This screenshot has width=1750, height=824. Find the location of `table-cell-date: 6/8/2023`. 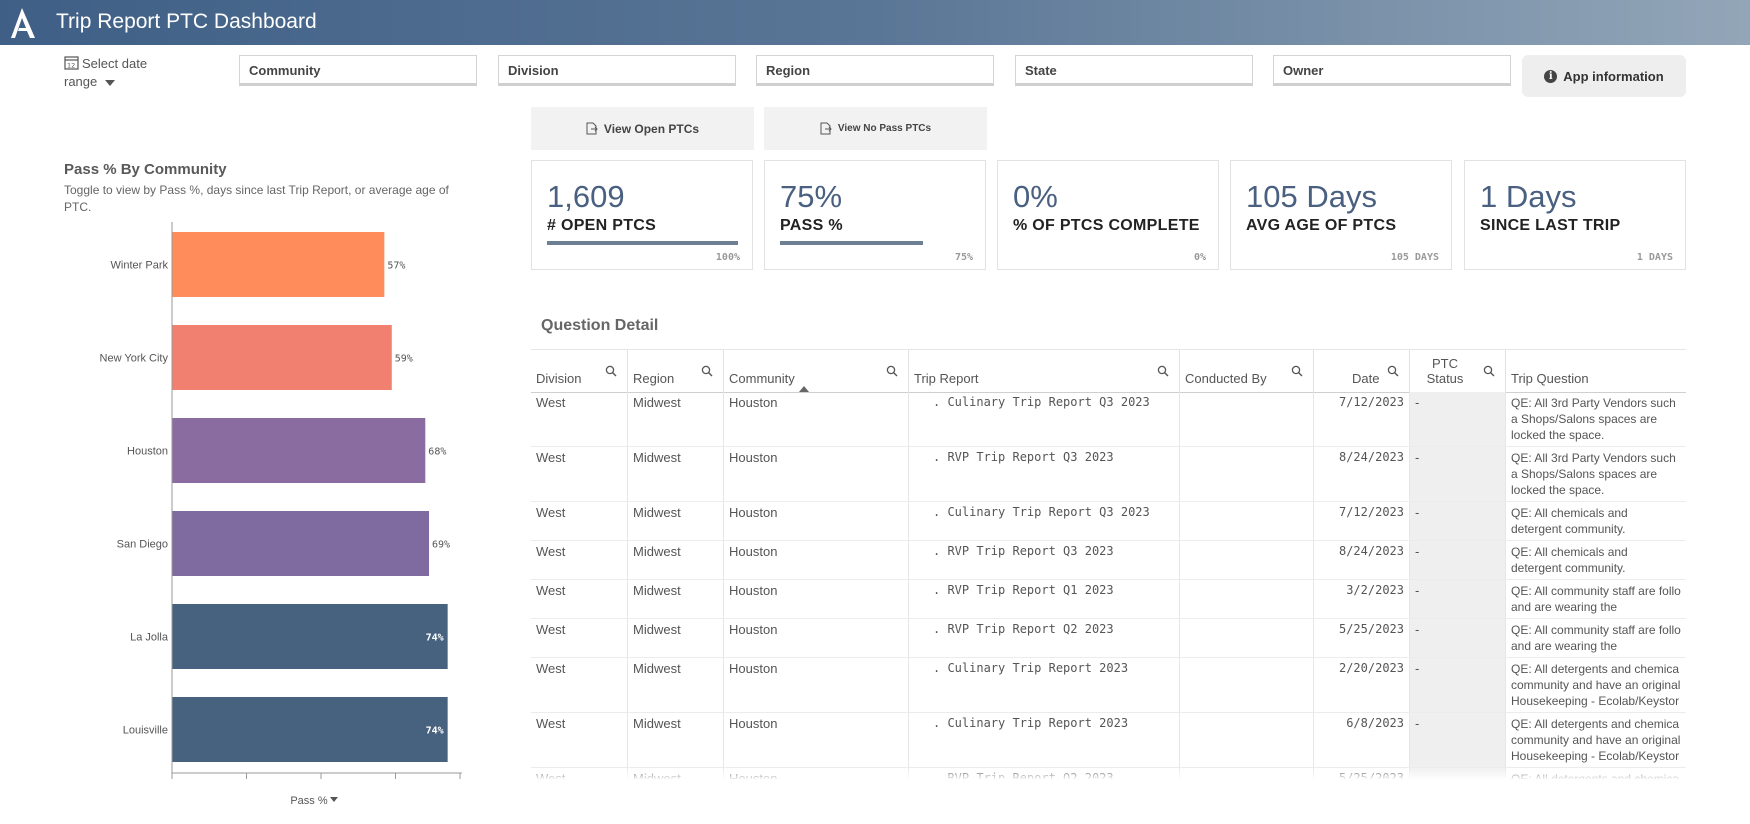

table-cell-date: 6/8/2023 is located at coordinates (1362, 740).